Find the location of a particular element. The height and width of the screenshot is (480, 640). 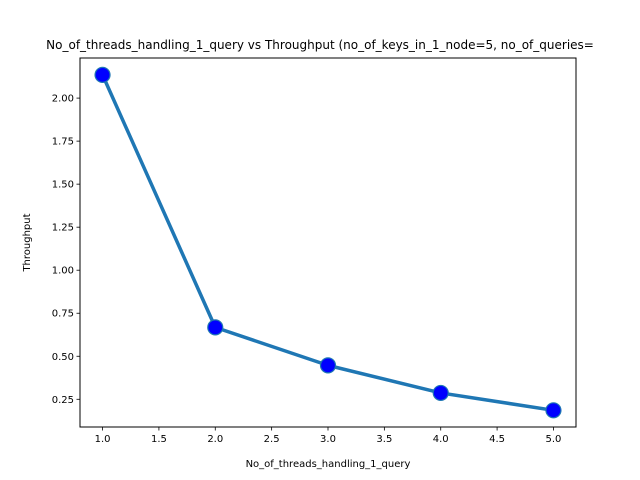

y-tick-label: 0.50 is located at coordinates (63, 357).